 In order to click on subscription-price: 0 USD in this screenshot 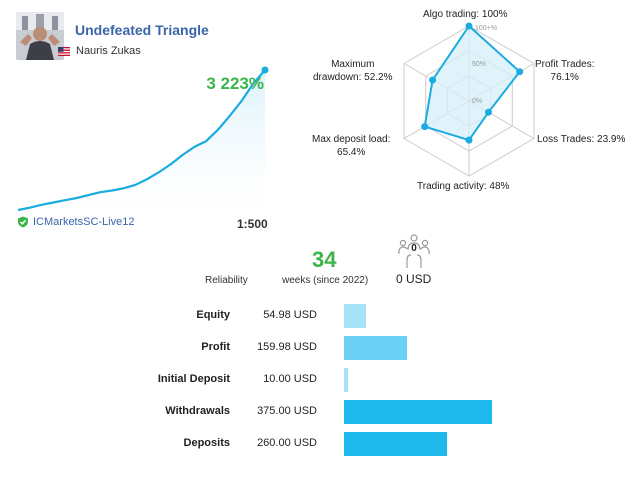, I will do `click(414, 279)`.